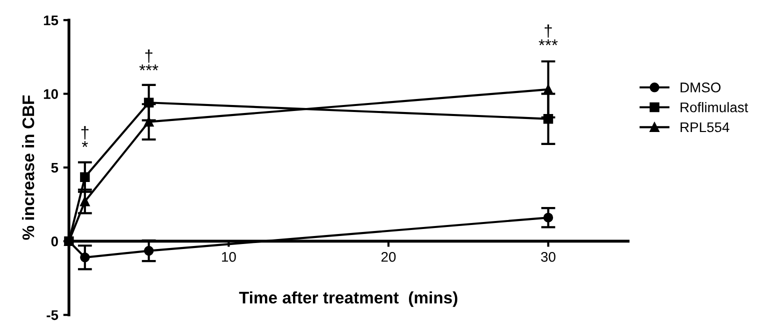  Describe the element at coordinates (51, 94) in the screenshot. I see `y-tick-label: 10` at that location.